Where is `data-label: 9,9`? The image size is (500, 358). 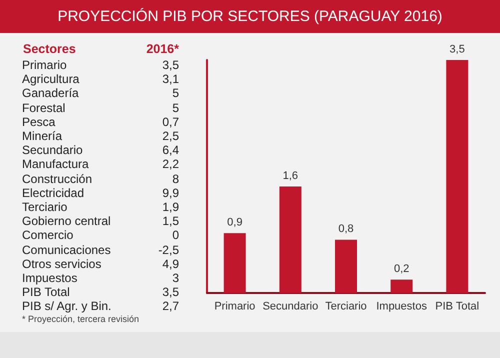
data-label: 9,9 is located at coordinates (170, 193).